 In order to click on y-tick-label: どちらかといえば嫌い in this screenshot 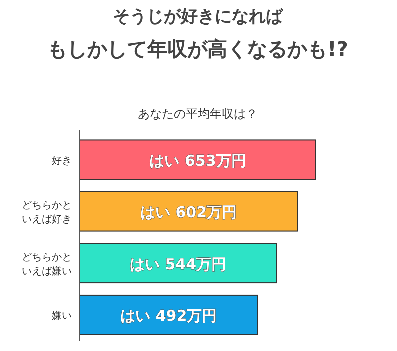, I will do `click(47, 265)`.